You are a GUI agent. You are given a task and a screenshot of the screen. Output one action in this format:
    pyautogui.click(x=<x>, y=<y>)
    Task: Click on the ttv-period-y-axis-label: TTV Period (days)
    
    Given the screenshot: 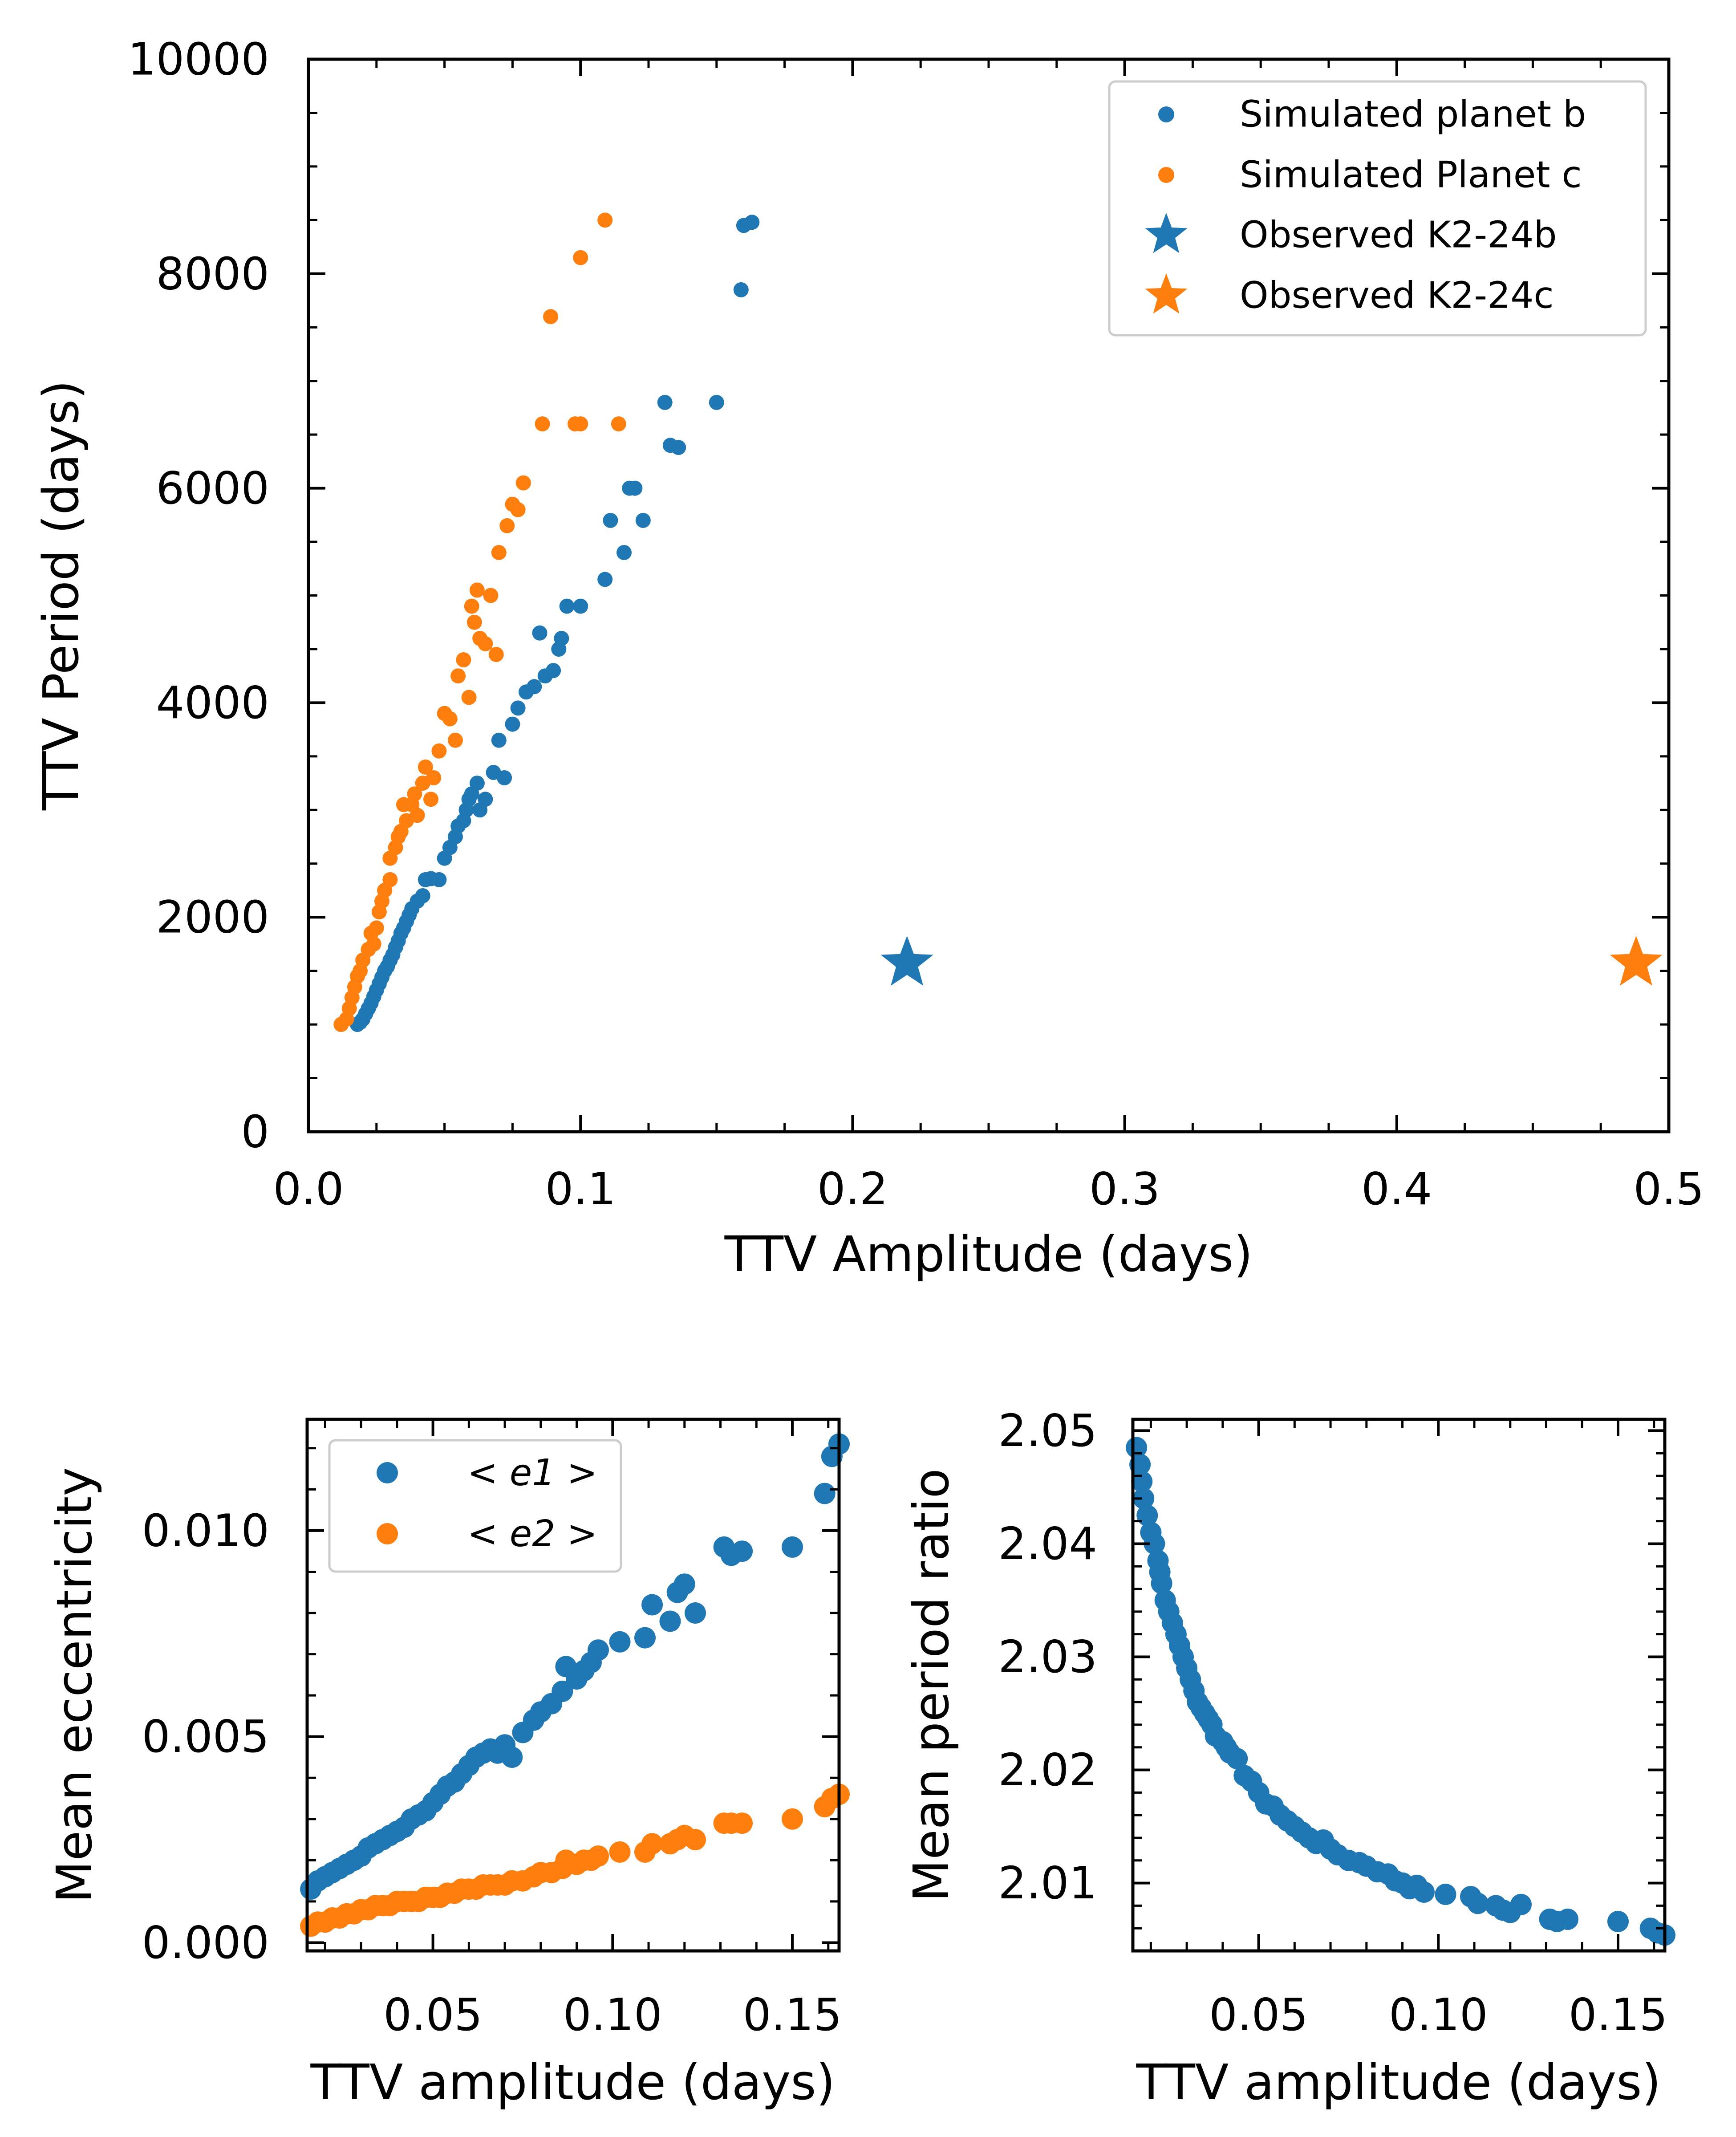 What is the action you would take?
    pyautogui.click(x=60, y=595)
    